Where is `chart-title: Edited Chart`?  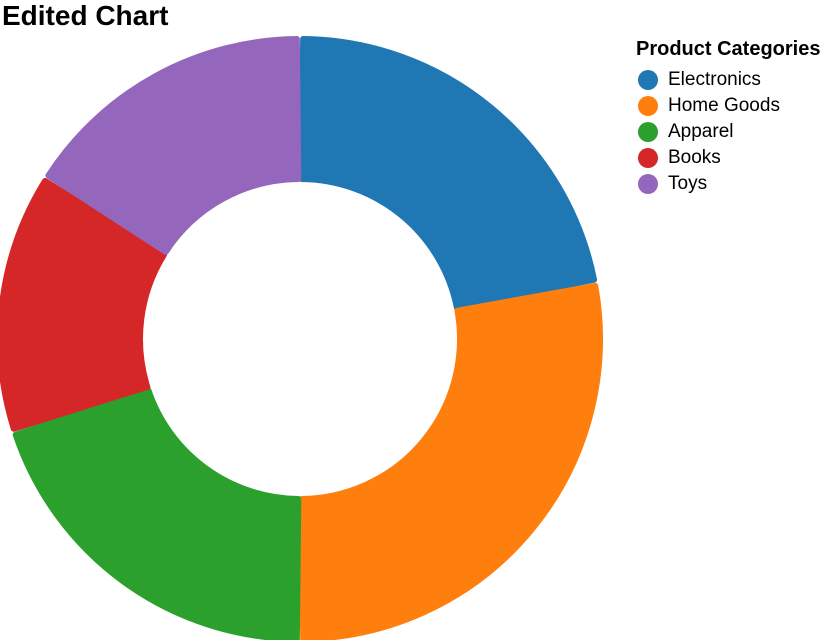
chart-title: Edited Chart is located at coordinates (85, 15).